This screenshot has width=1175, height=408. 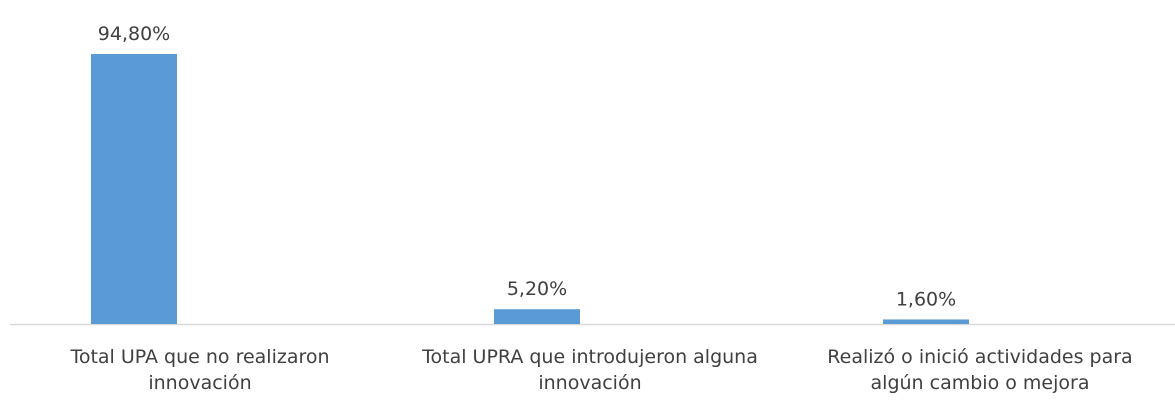 What do you see at coordinates (134, 34) in the screenshot?
I see `data-label: 94,80%` at bounding box center [134, 34].